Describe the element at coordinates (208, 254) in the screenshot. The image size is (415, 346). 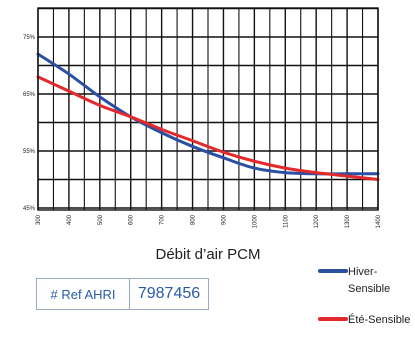
I see `x-axis-label: Débit d’air PCM` at that location.